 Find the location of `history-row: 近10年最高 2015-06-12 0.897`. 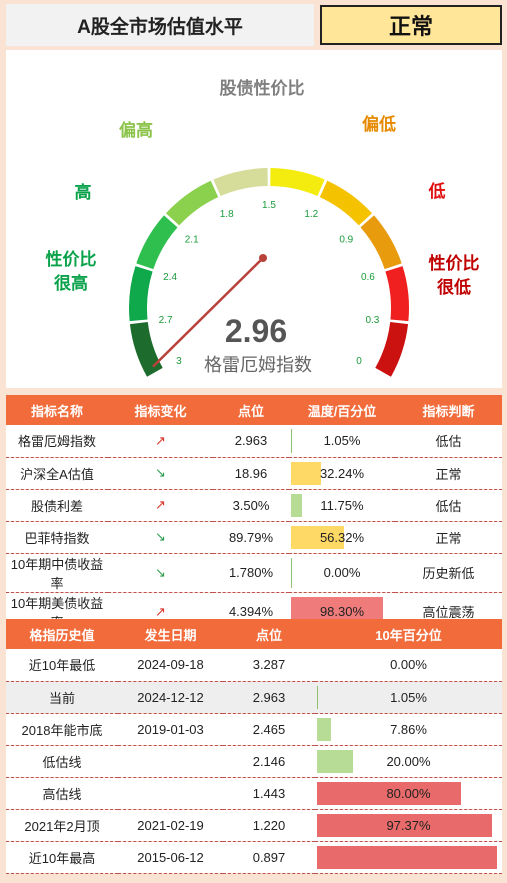

history-row: 近10年最高 2015-06-12 0.897 is located at coordinates (254, 857).